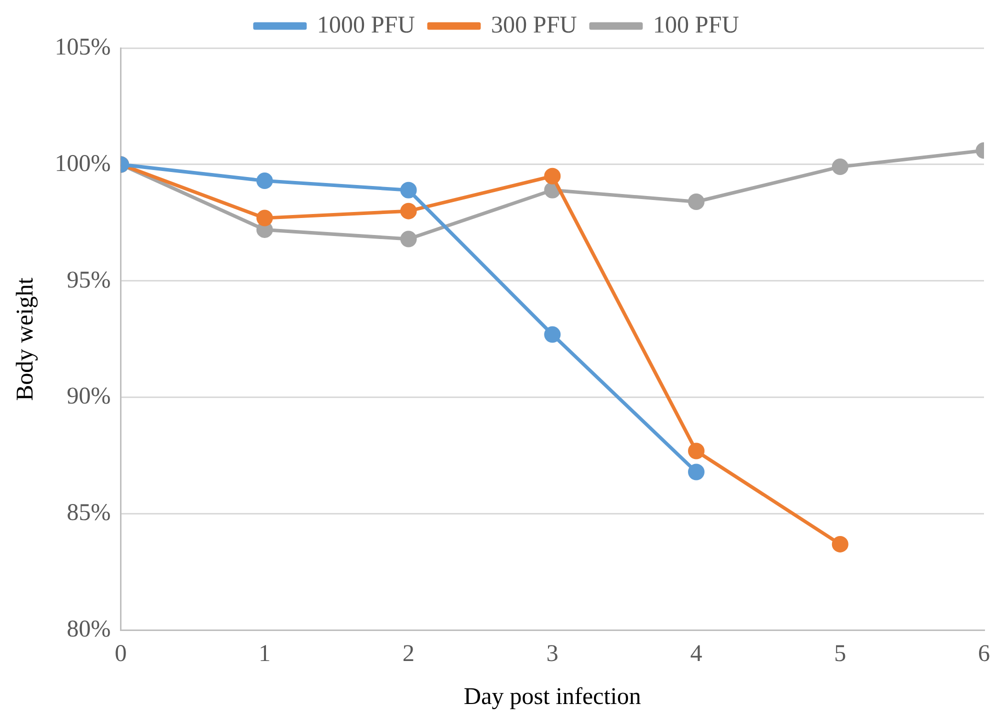 This screenshot has width=1000, height=720. I want to click on y-tick-label: 100%, so click(82, 163).